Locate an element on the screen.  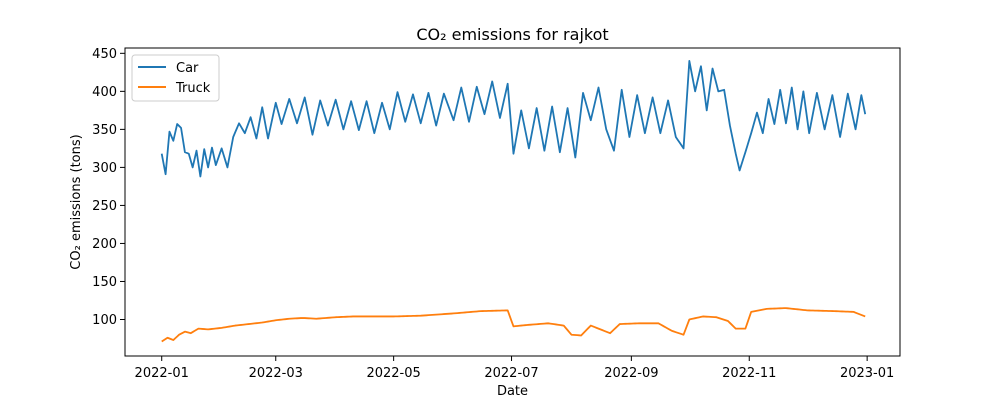
legend-label-truck: Truck is located at coordinates (193, 88).